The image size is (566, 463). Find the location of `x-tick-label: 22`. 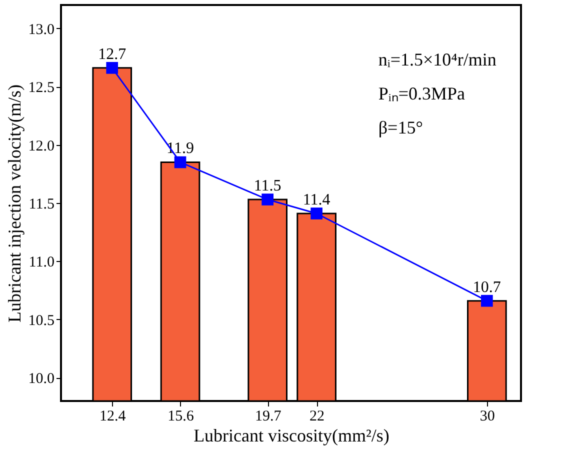

x-tick-label: 22 is located at coordinates (317, 416).